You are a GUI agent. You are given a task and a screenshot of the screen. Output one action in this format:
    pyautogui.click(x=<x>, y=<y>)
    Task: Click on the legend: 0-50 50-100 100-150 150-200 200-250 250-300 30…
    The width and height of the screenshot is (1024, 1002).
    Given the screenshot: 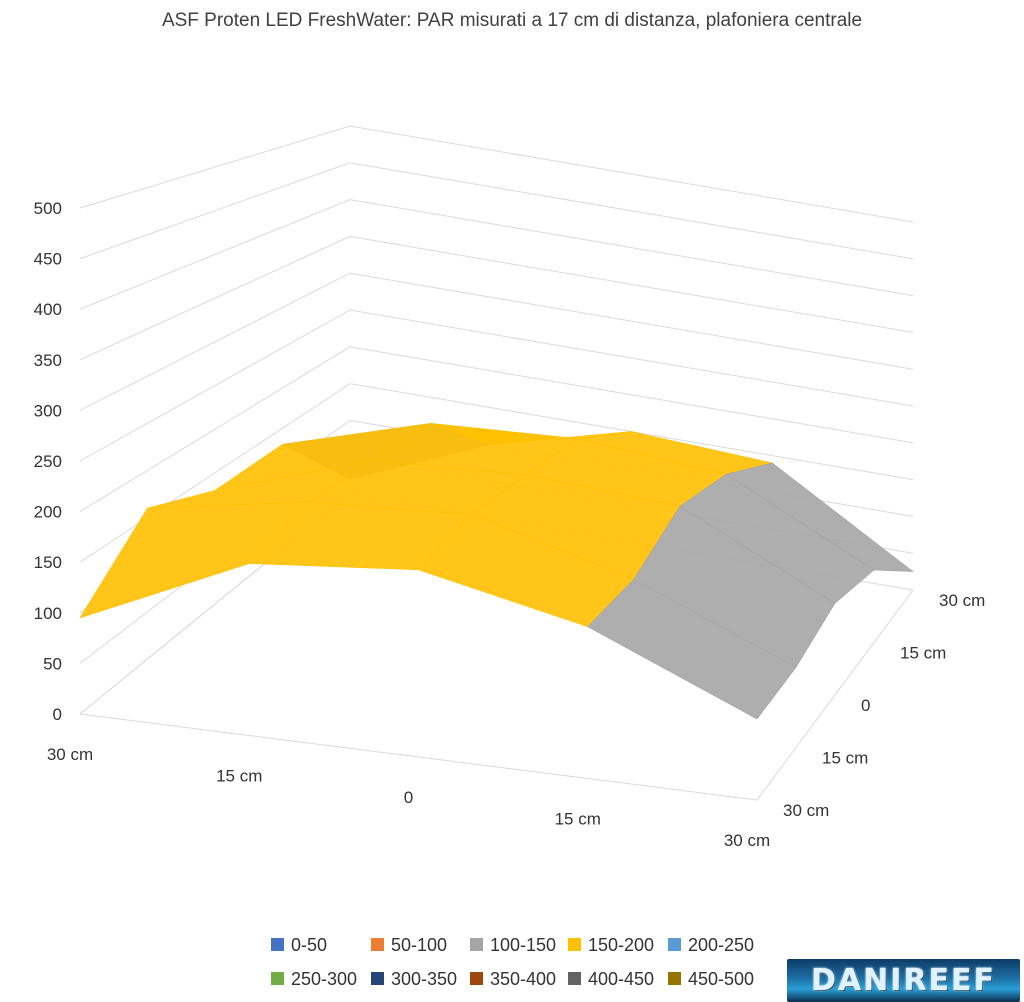 What is the action you would take?
    pyautogui.click(x=512, y=962)
    